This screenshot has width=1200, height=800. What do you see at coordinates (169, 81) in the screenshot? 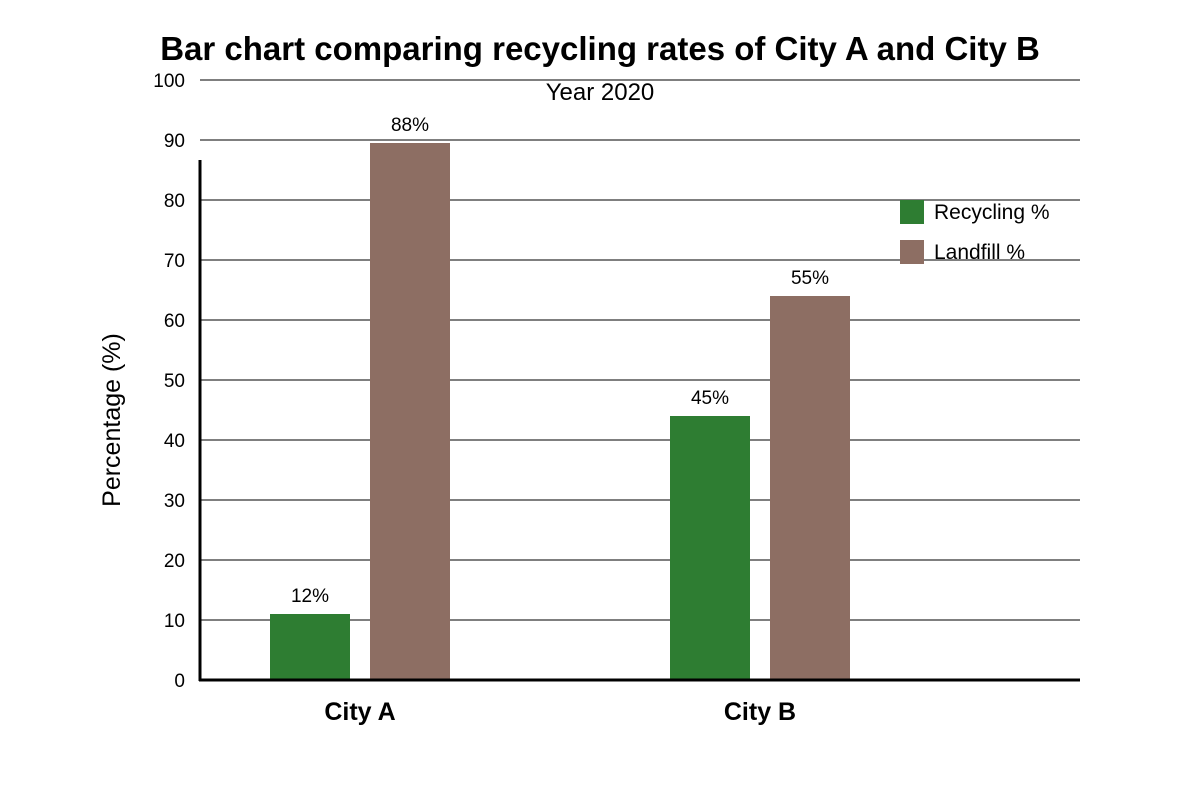
I see `y-tick-label: 100` at bounding box center [169, 81].